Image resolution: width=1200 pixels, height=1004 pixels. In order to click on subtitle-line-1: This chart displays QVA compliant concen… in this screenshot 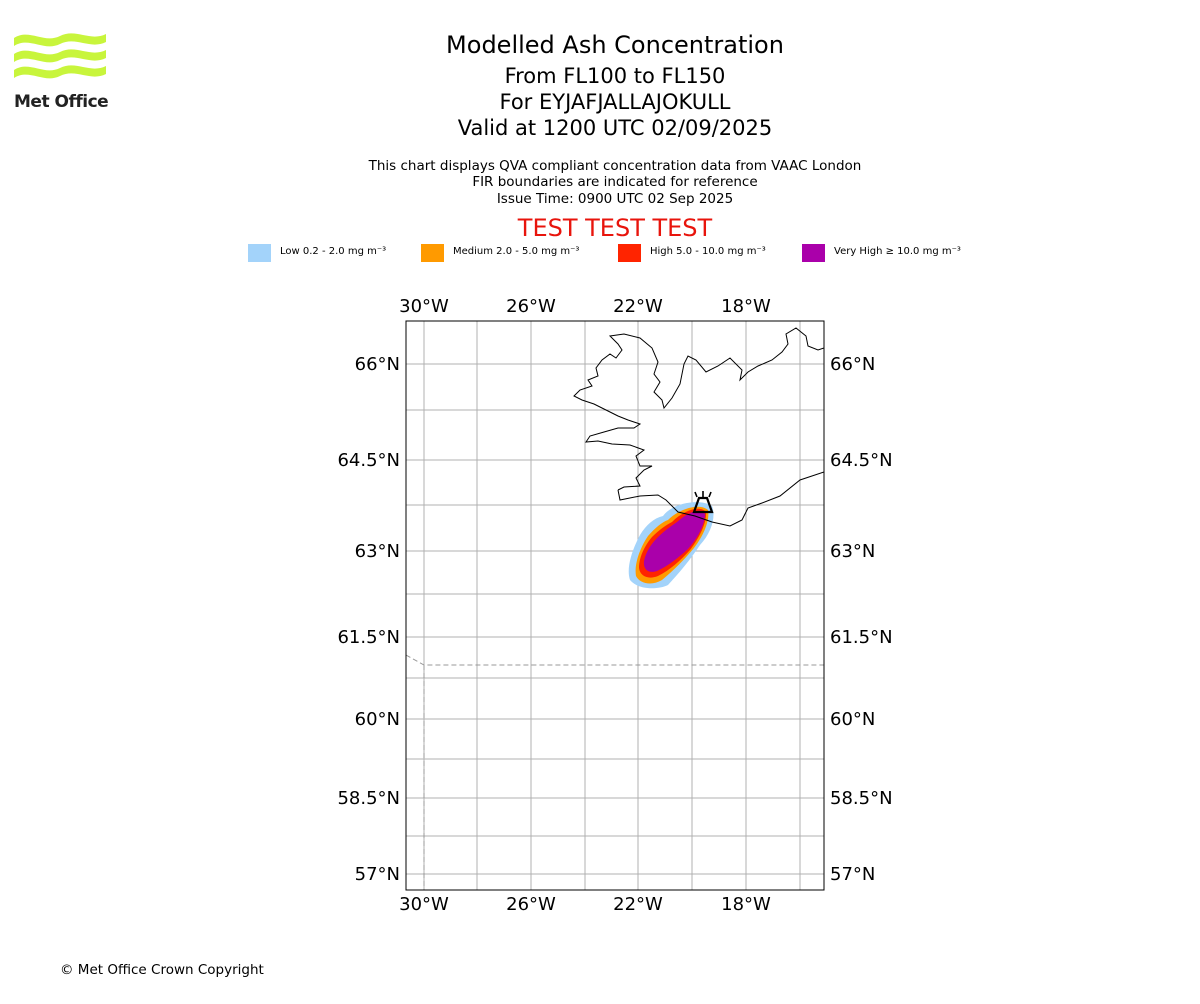, I will do `click(615, 166)`.